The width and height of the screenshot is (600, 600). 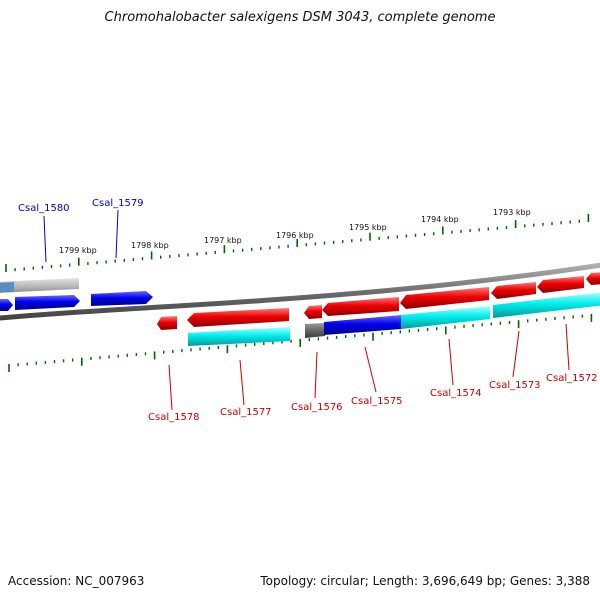 What do you see at coordinates (76, 581) in the screenshot?
I see `accession-text: Accession: NC_007963` at bounding box center [76, 581].